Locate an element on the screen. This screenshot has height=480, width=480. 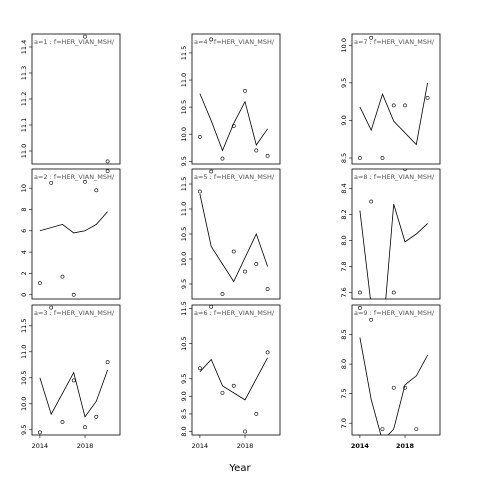
y-tick-label: 10 is located at coordinates (24, 188).